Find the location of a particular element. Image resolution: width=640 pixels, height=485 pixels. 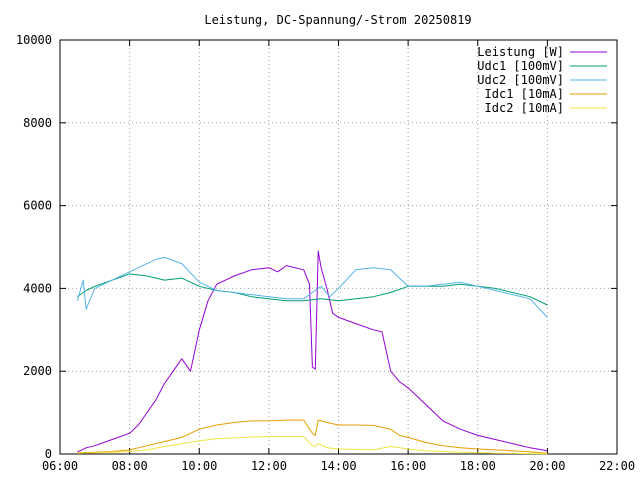

legend-label: Leistung [W] is located at coordinates (520, 52).